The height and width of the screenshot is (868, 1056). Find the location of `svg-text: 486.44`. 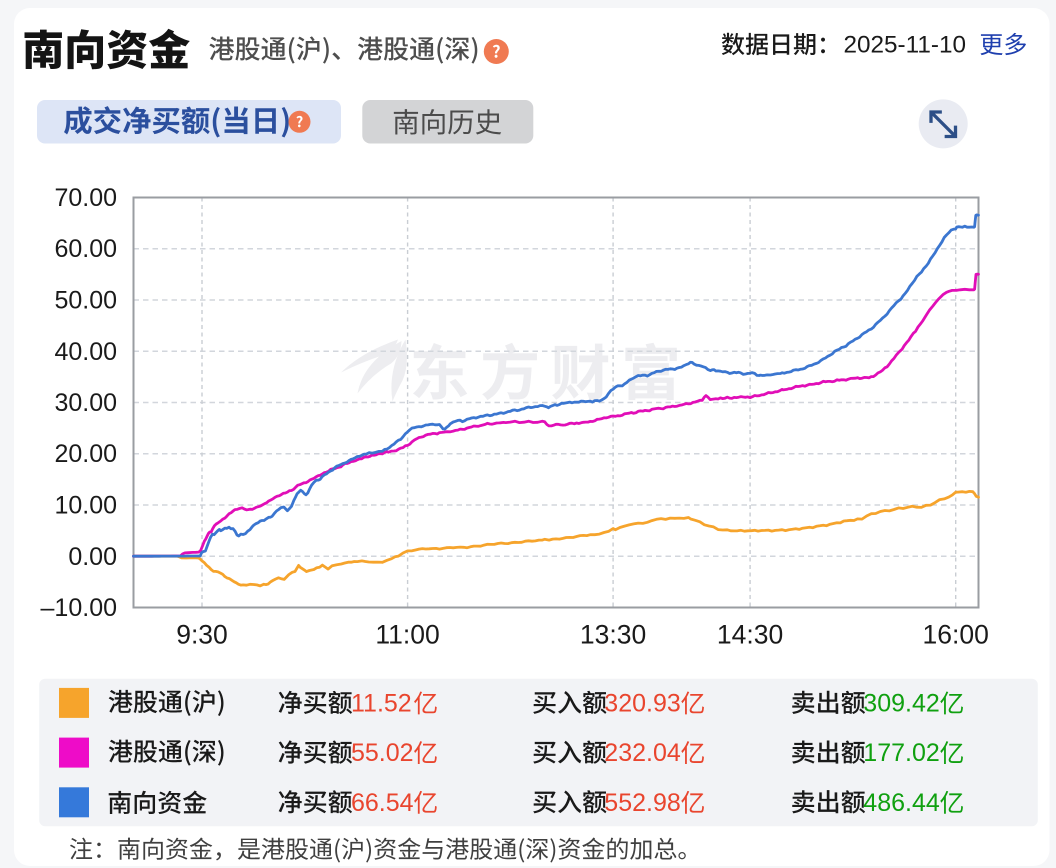

svg-text: 486.44 is located at coordinates (901, 803).